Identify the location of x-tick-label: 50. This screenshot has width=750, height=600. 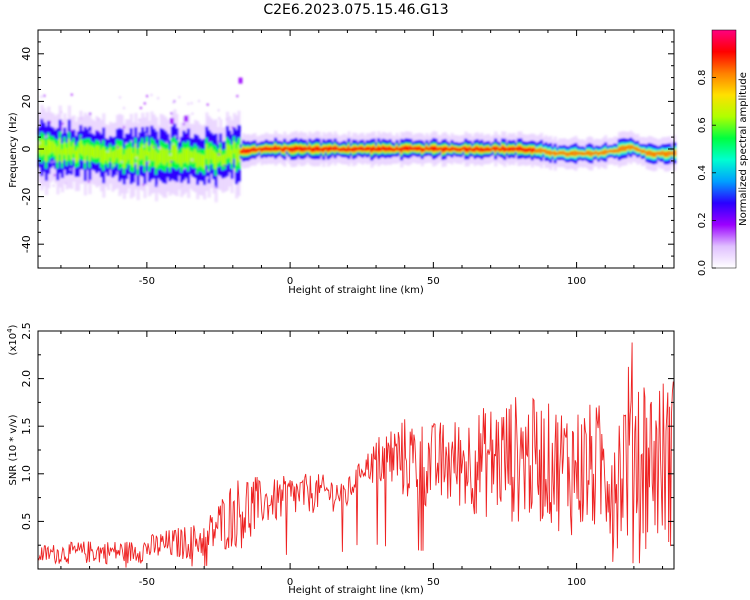
(433, 582).